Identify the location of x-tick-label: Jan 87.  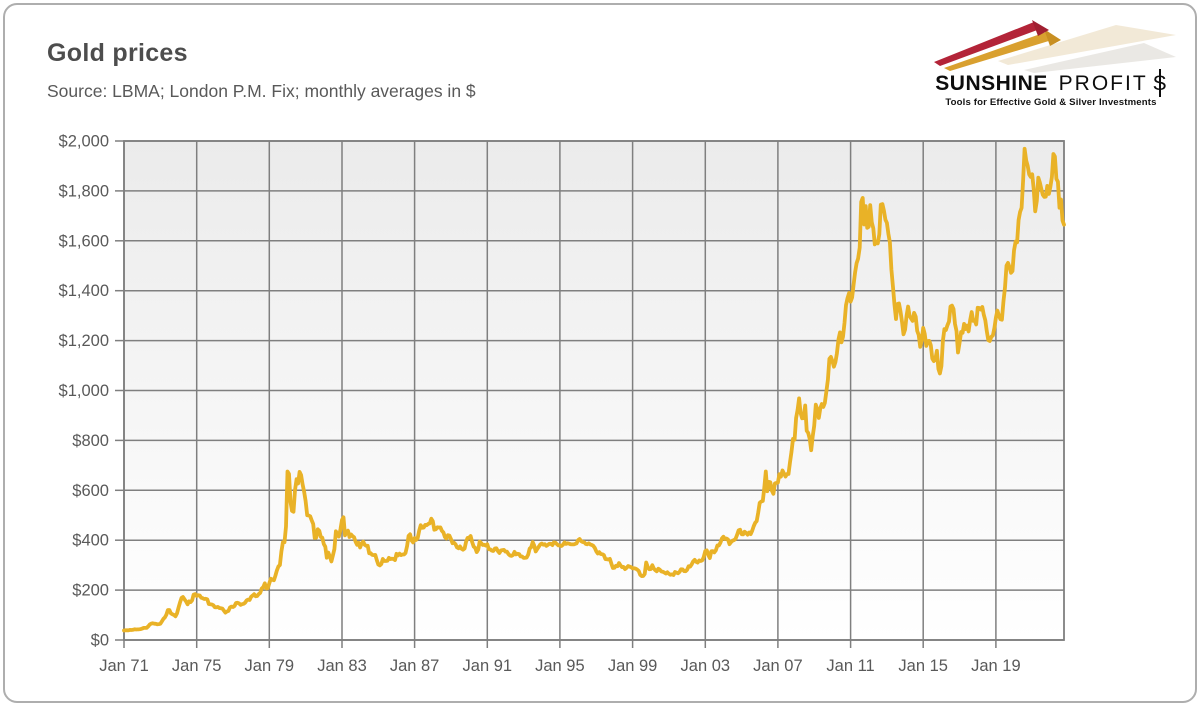
(415, 666).